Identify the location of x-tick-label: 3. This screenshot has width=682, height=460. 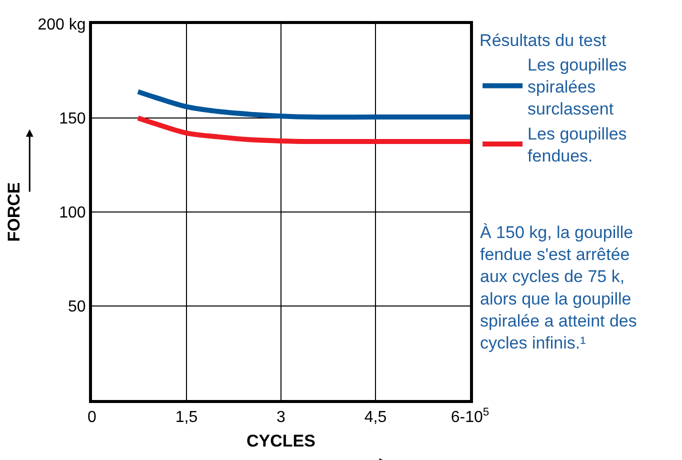
(281, 417).